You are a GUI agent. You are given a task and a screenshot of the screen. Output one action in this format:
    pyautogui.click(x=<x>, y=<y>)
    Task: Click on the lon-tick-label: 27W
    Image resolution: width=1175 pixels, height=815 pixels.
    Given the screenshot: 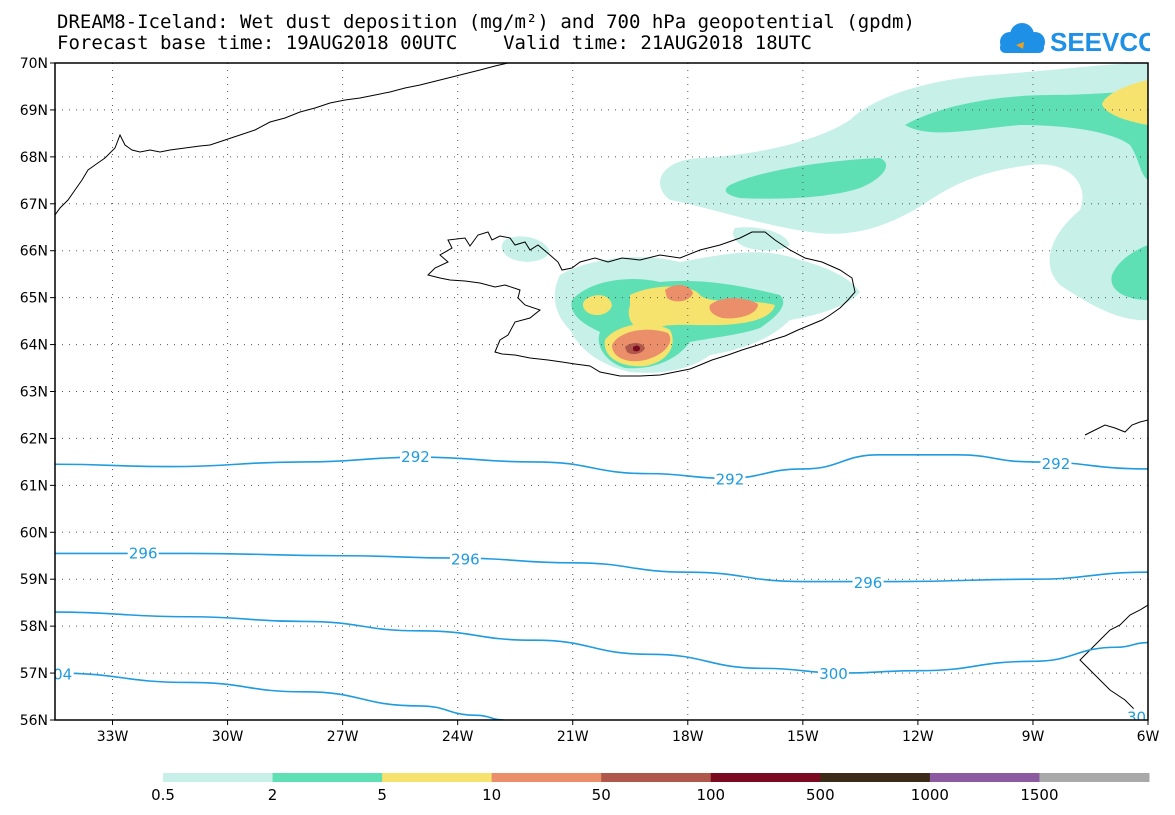 What is the action you would take?
    pyautogui.click(x=343, y=737)
    